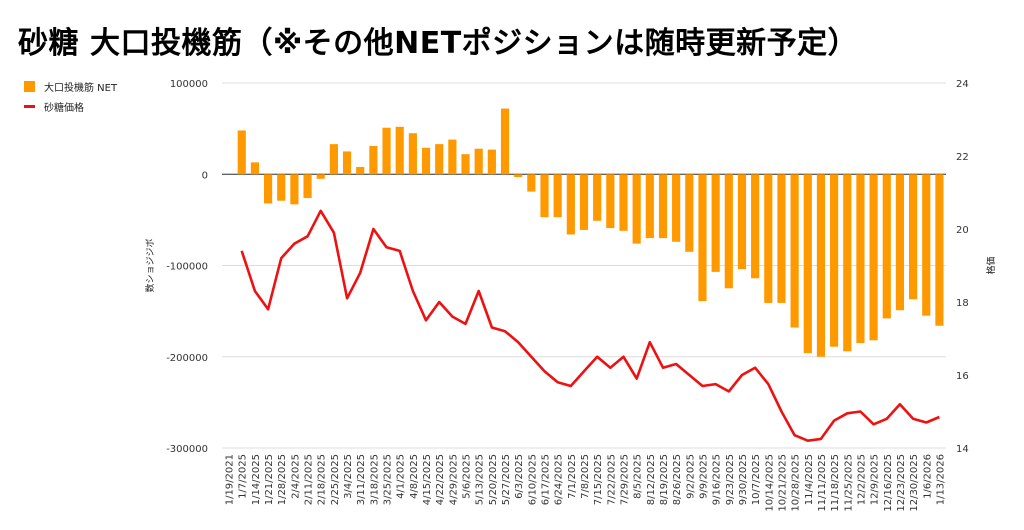 The height and width of the screenshot is (530, 1024). What do you see at coordinates (532, 479) in the screenshot?
I see `x-tick-label: 6/10/2025` at bounding box center [532, 479].